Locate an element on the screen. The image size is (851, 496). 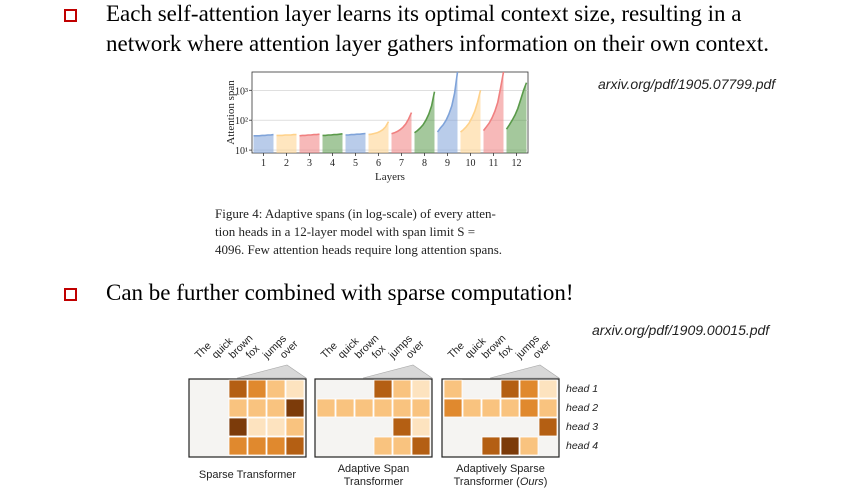
y-axis-label: Attention span is located at coordinates (231, 112).